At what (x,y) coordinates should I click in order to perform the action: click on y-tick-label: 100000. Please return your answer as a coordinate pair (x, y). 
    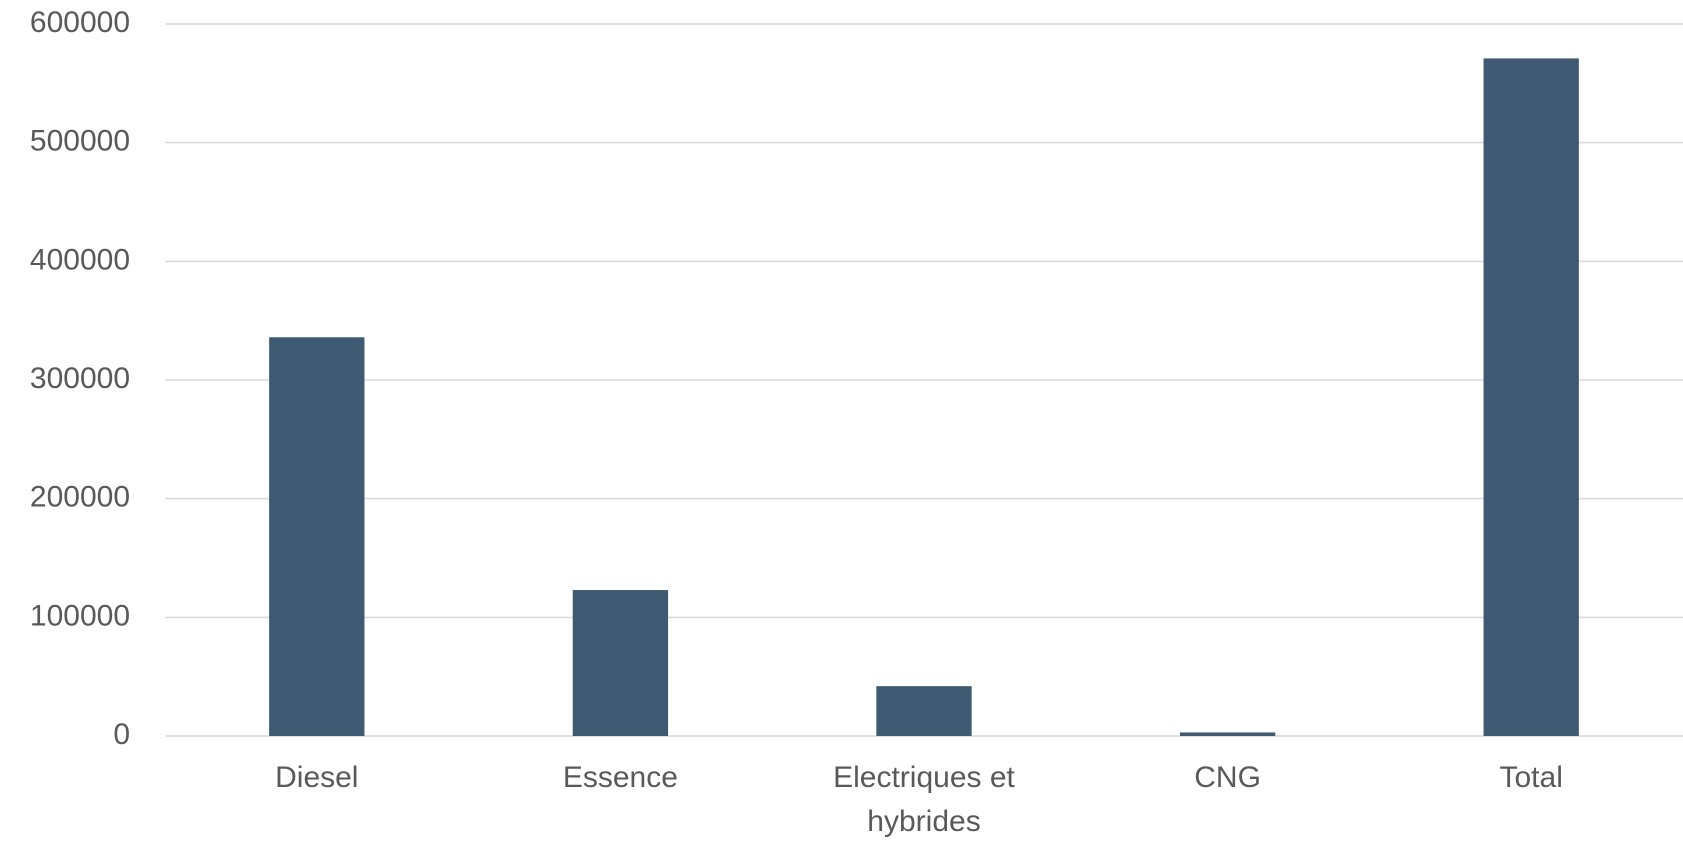
    Looking at the image, I should click on (80, 615).